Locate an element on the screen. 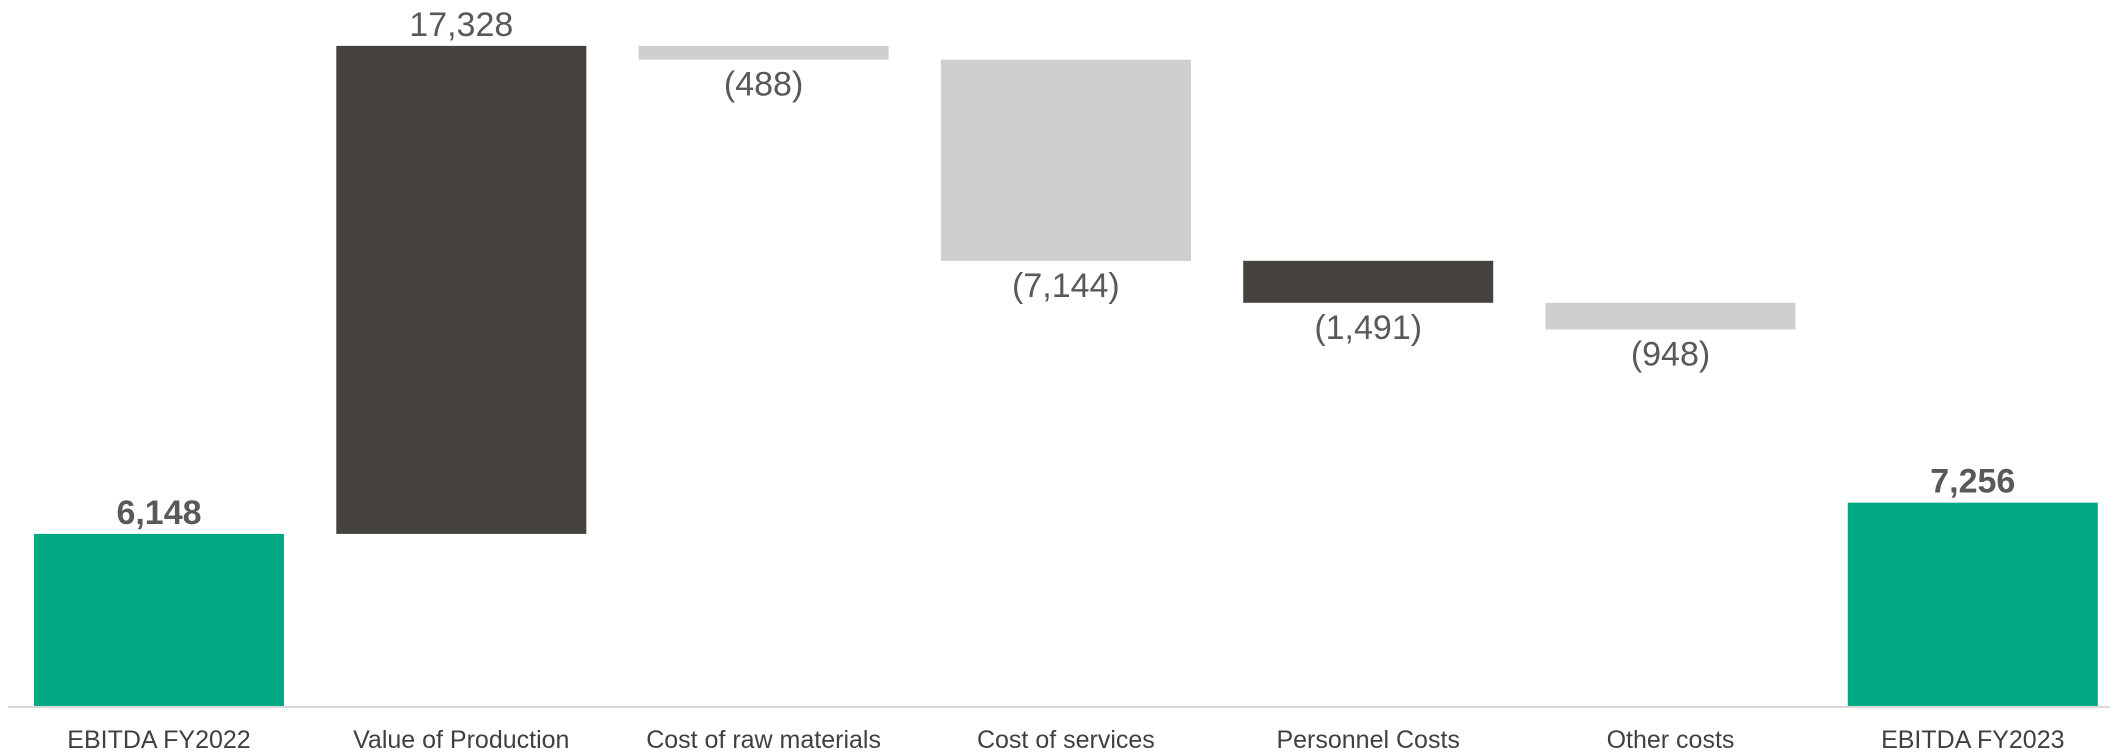 The width and height of the screenshot is (2117, 755). category-label-ebitda-fy2022: EBITDA FY2022 is located at coordinates (158, 740).